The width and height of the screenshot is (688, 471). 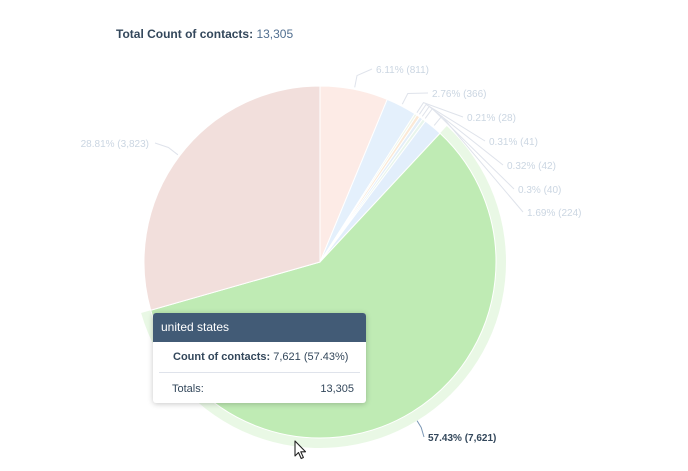 What do you see at coordinates (402, 70) in the screenshot?
I see `pie-data-label: 6.11% (811)` at bounding box center [402, 70].